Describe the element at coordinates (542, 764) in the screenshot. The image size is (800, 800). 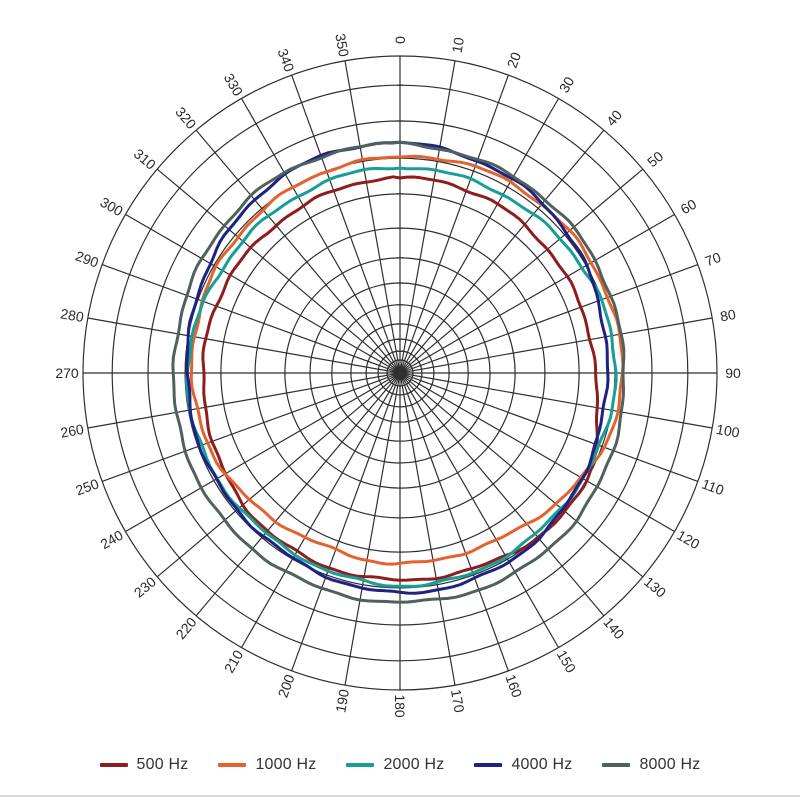
I see `legend-item-label: 4000 Hz` at that location.